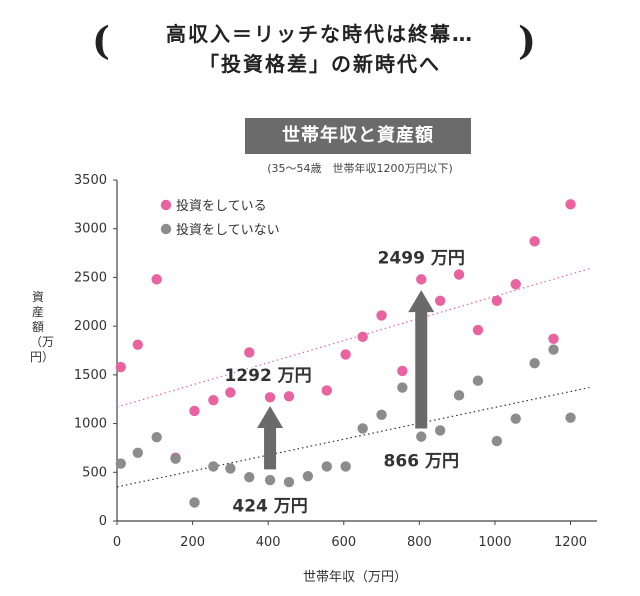 The image size is (640, 596). Describe the element at coordinates (90, 375) in the screenshot. I see `y-tick-label: 1500` at that location.